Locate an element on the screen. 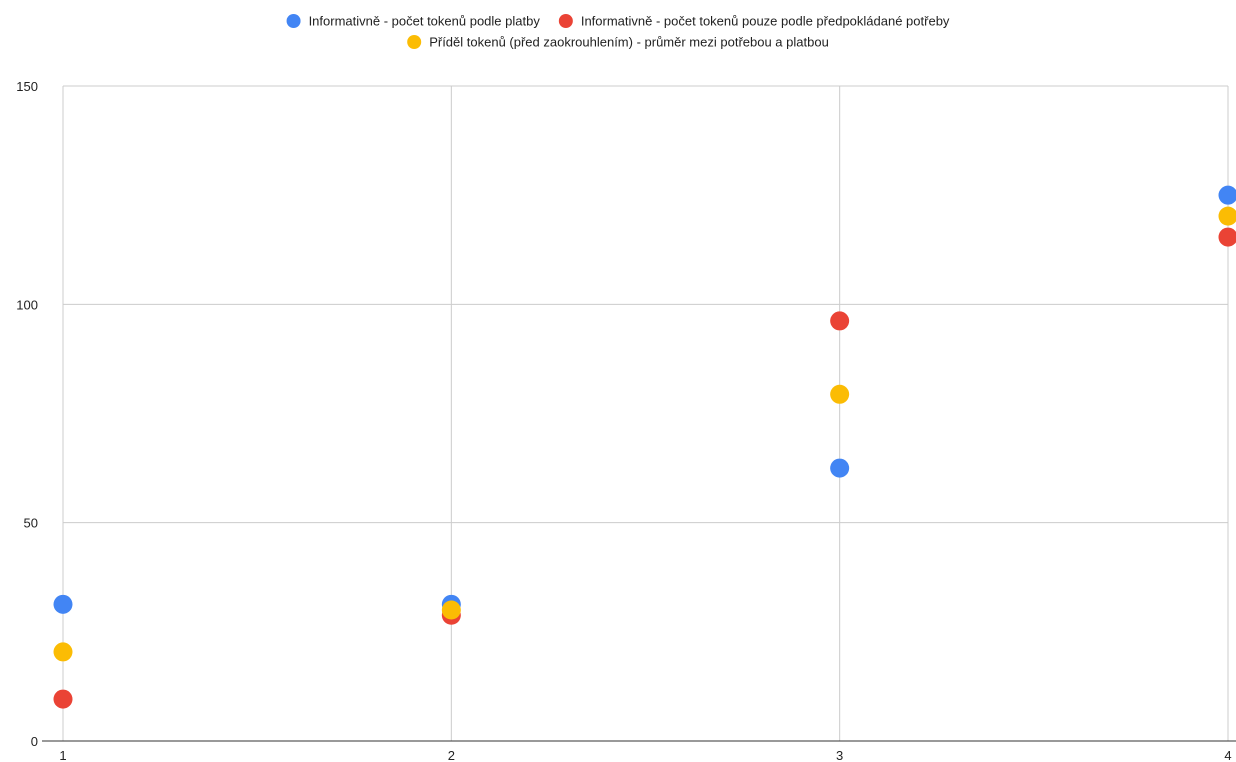 This screenshot has height=762, width=1236. y-tick-label: 50 is located at coordinates (31, 523).